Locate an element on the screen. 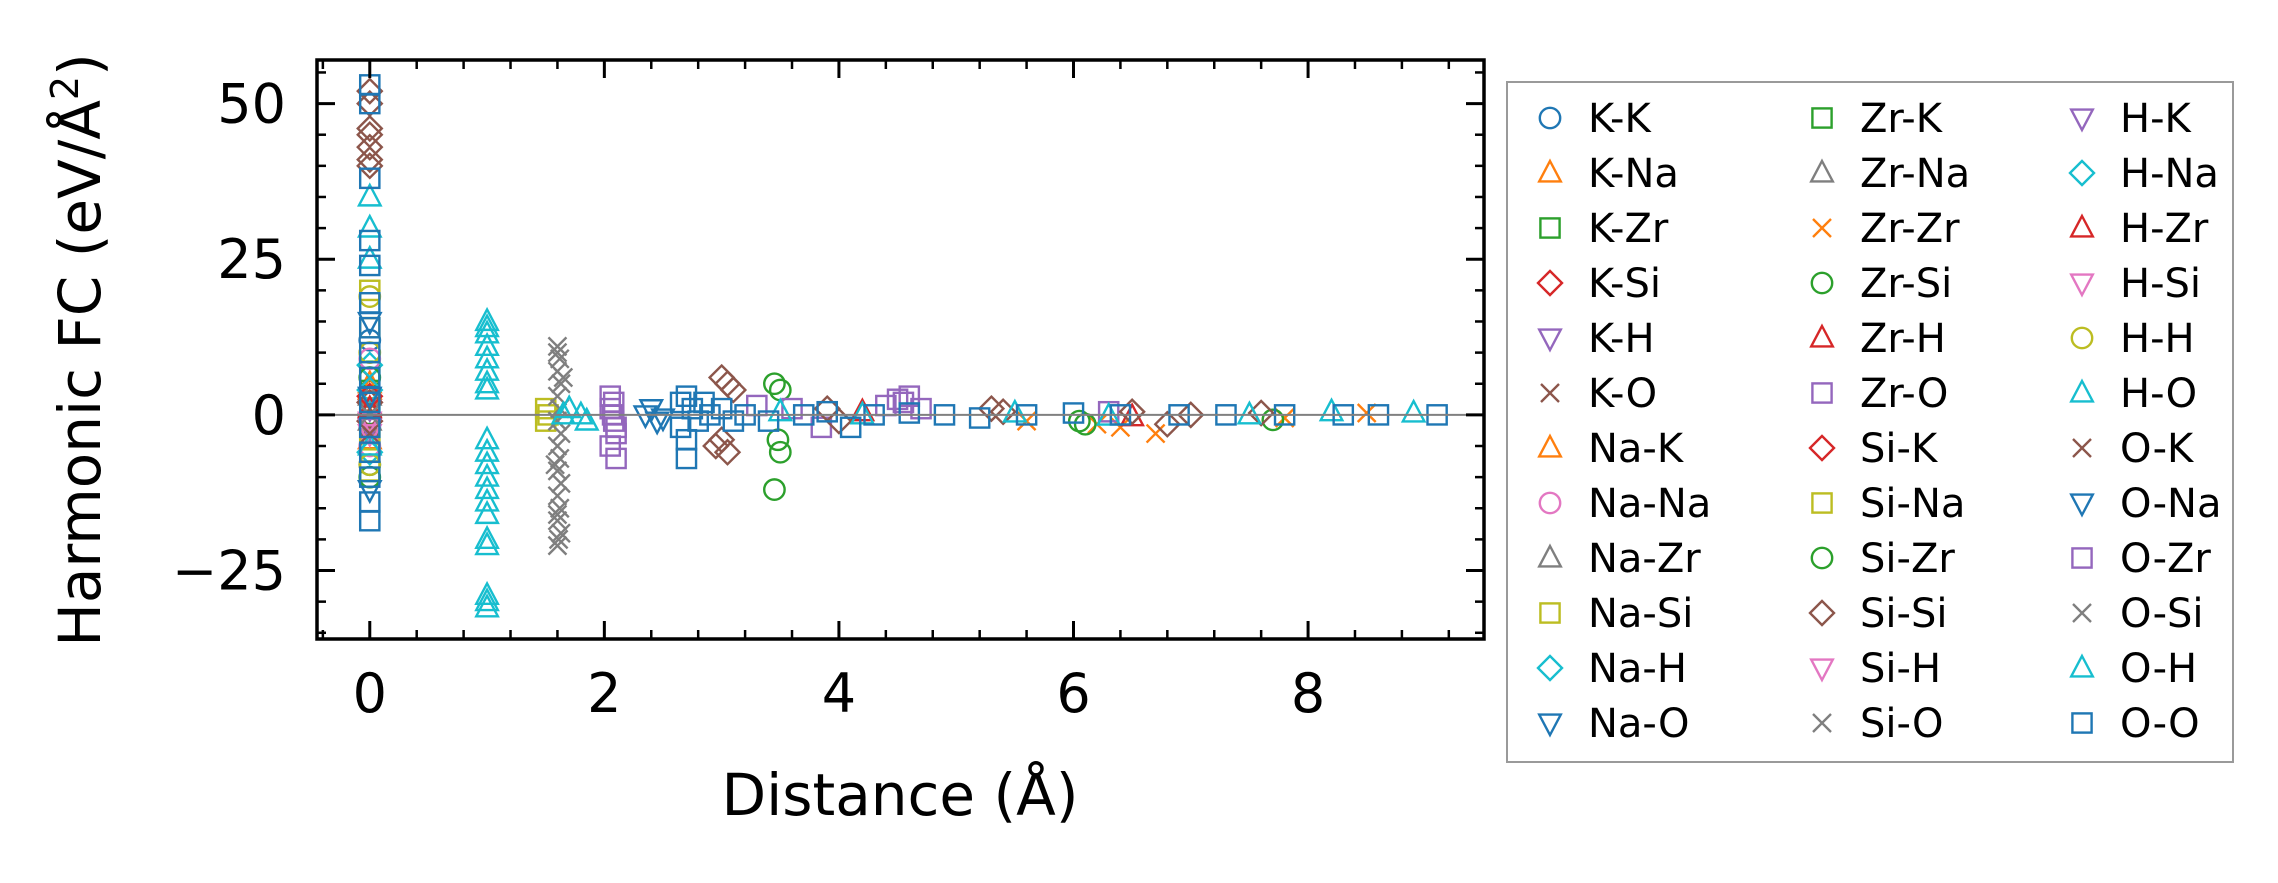 The width and height of the screenshot is (2278, 883). data-point-o-na is located at coordinates (663, 420).